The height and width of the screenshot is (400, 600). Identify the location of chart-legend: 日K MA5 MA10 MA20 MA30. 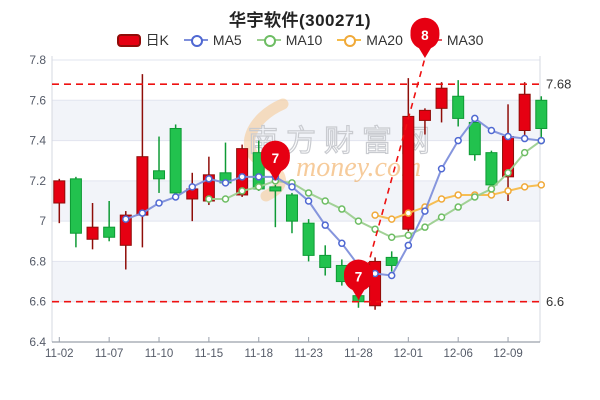
(300, 40).